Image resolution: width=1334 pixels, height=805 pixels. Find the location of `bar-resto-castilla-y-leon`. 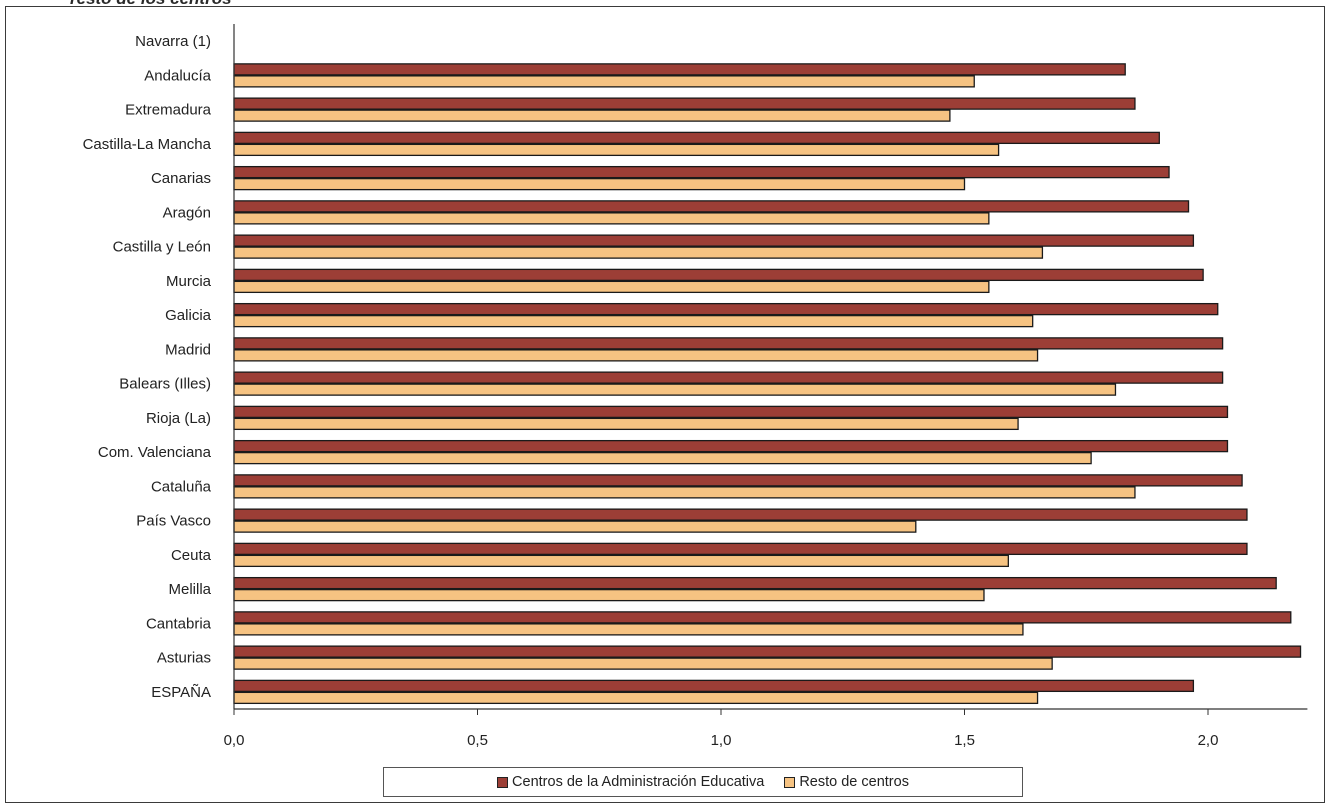

bar-resto-castilla-y-leon is located at coordinates (638, 252).